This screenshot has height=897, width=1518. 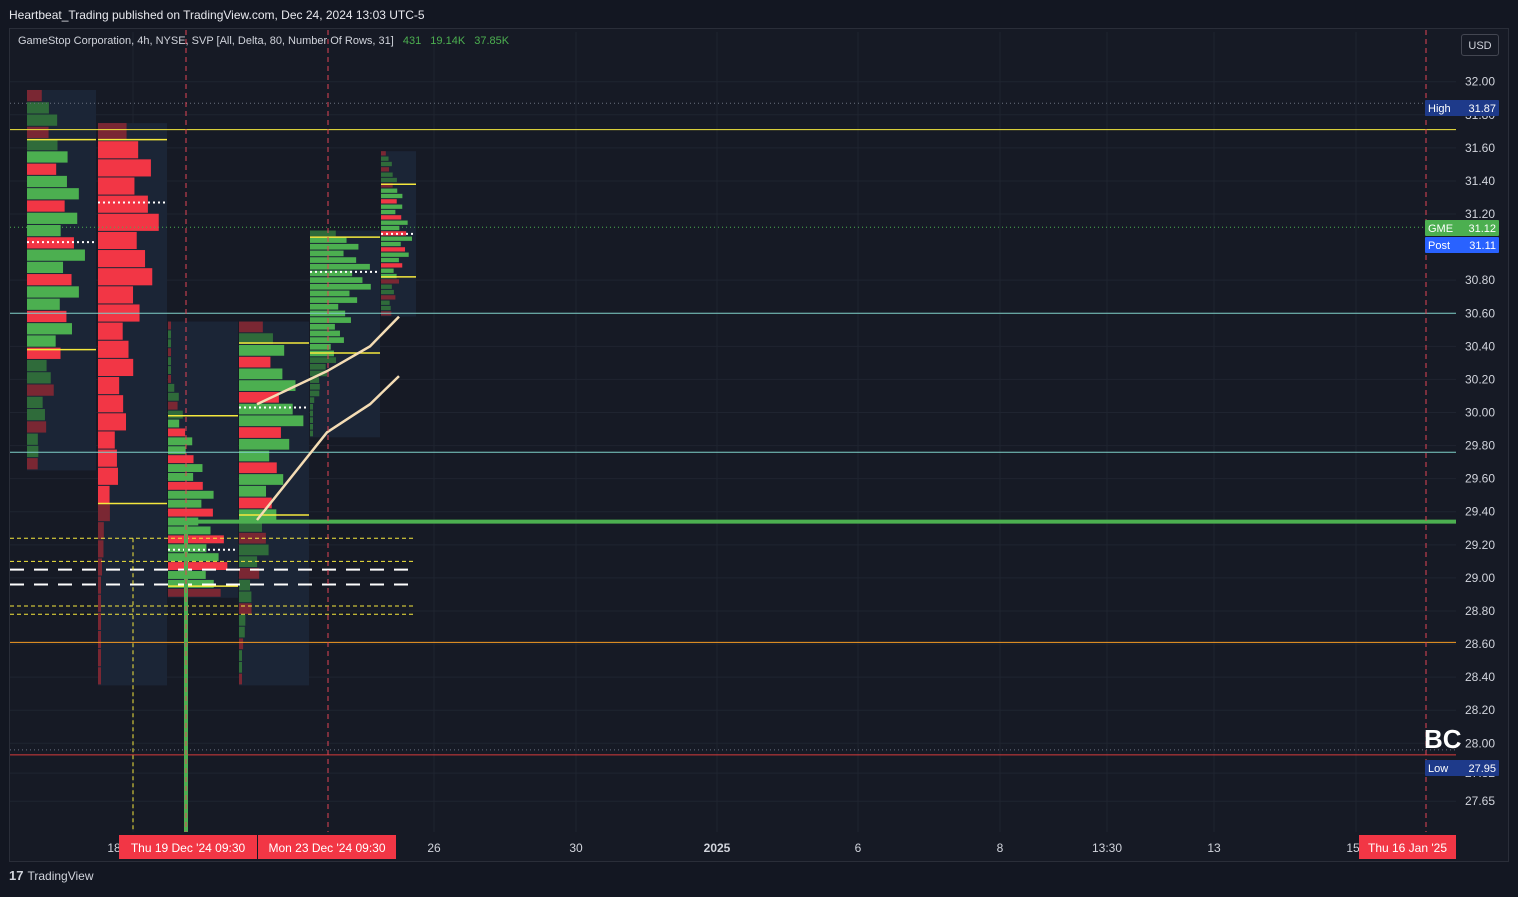 I want to click on x-axis-tick-label: 18, so click(x=114, y=848).